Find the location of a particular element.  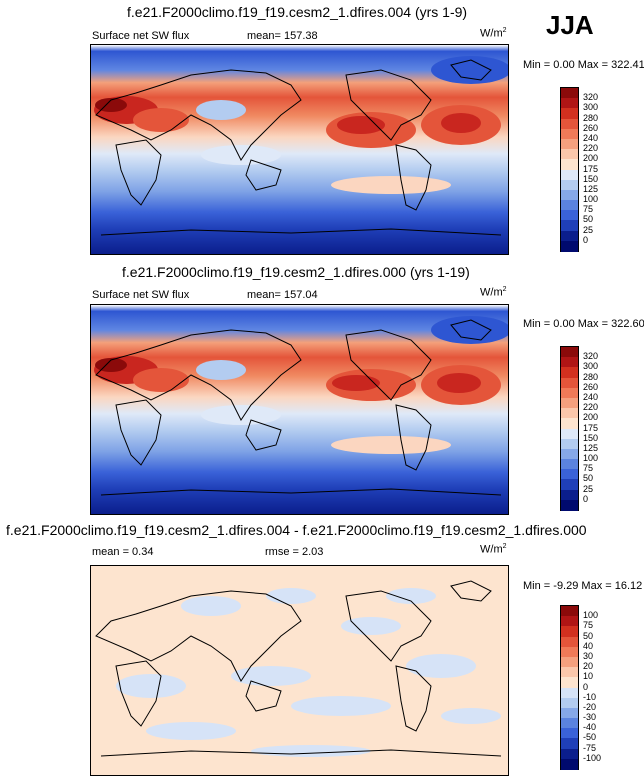

colorbar-tick-label: 300 is located at coordinates (591, 366).